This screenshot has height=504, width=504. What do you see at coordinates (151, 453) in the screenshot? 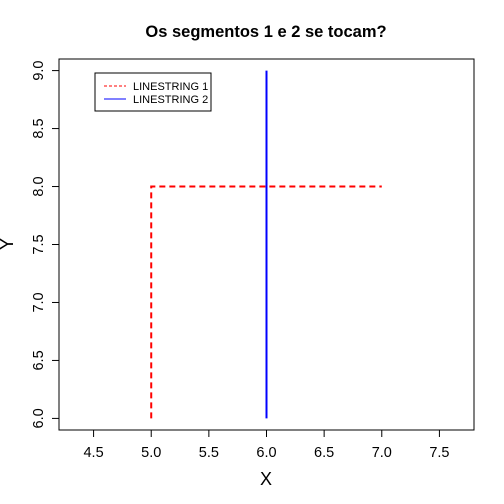
I see `x-tick-label: 5.0` at bounding box center [151, 453].